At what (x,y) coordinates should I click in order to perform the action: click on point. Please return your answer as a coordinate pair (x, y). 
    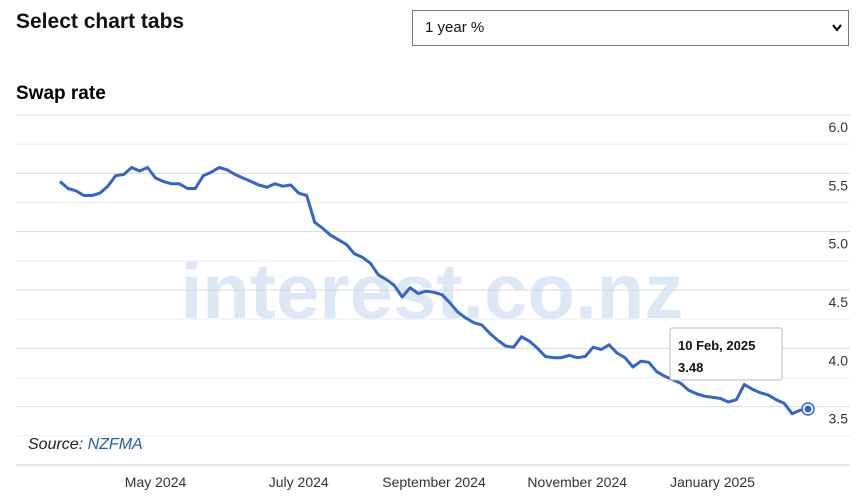
    Looking at the image, I should click on (808, 409).